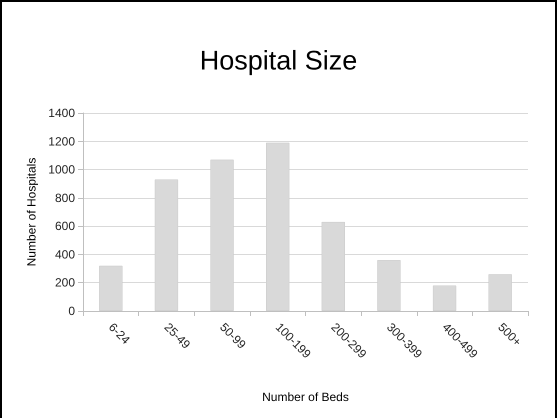 This screenshot has width=557, height=420. Describe the element at coordinates (62, 141) in the screenshot. I see `y-tick-label: 1200` at that location.